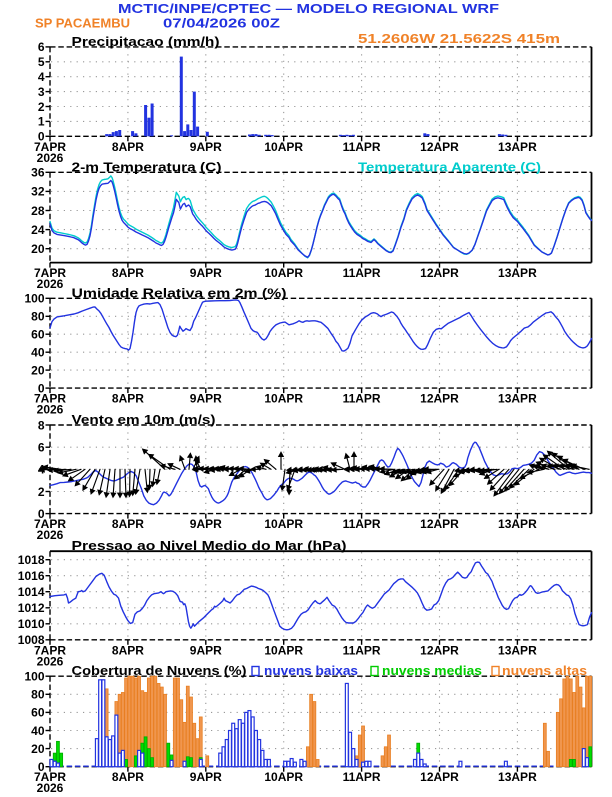 This screenshot has width=612, height=797. Describe the element at coordinates (308, 8) in the screenshot. I see `svg-text:MCTIC/INPE/CPTEC — MODELO REGI: MCTIC/INPE/CPTEC — MODELO REGIONAL WRF` at that location.